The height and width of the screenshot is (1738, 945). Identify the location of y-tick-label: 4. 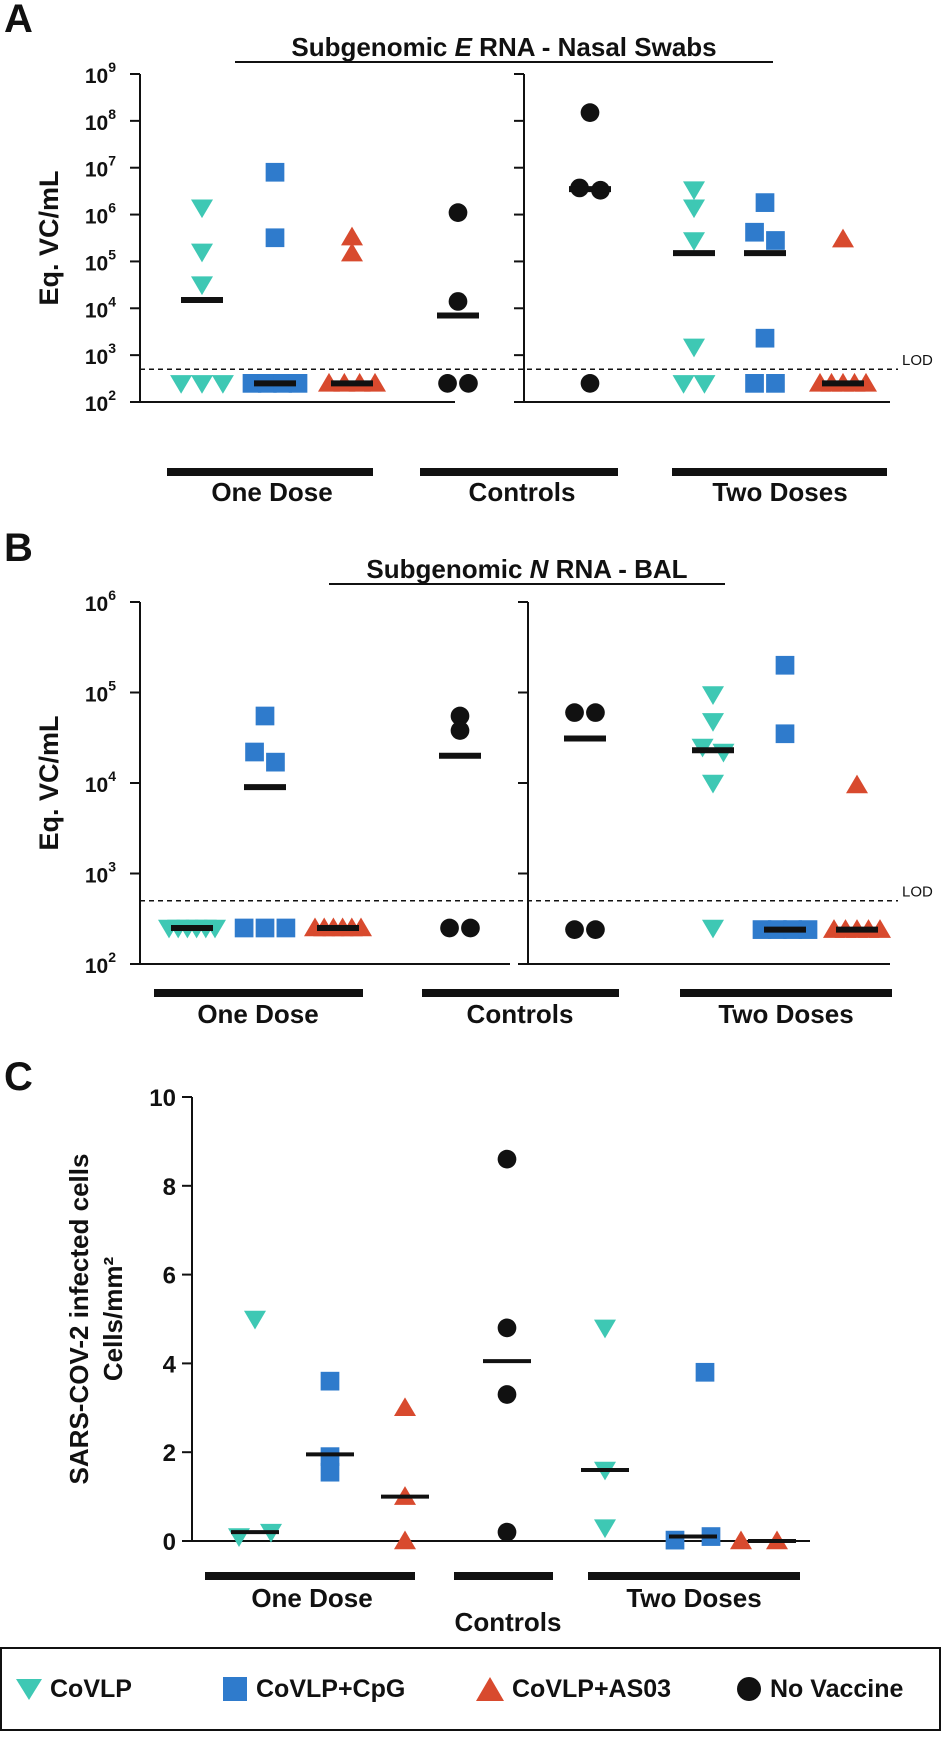
(170, 1364).